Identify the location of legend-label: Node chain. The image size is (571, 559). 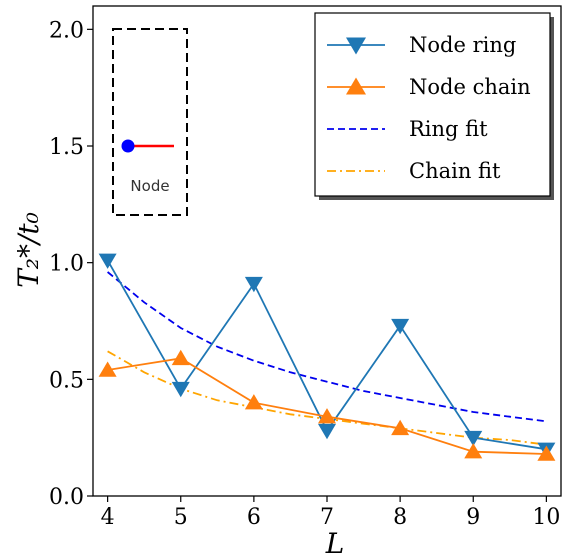
(470, 87).